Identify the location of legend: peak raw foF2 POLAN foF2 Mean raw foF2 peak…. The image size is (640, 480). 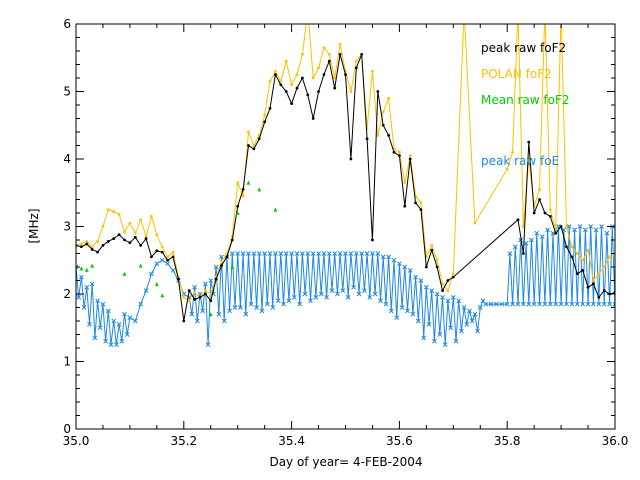
(525, 104).